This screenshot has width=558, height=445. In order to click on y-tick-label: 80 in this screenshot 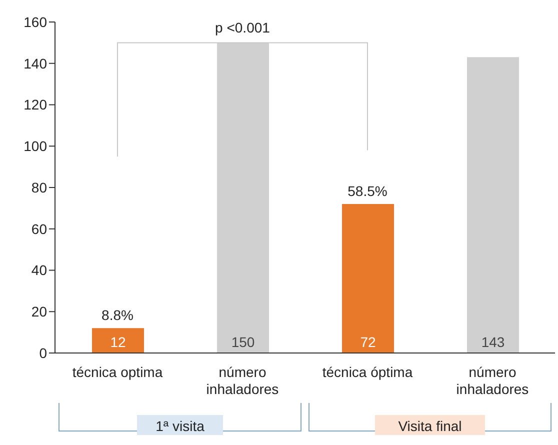, I will do `click(39, 187)`.